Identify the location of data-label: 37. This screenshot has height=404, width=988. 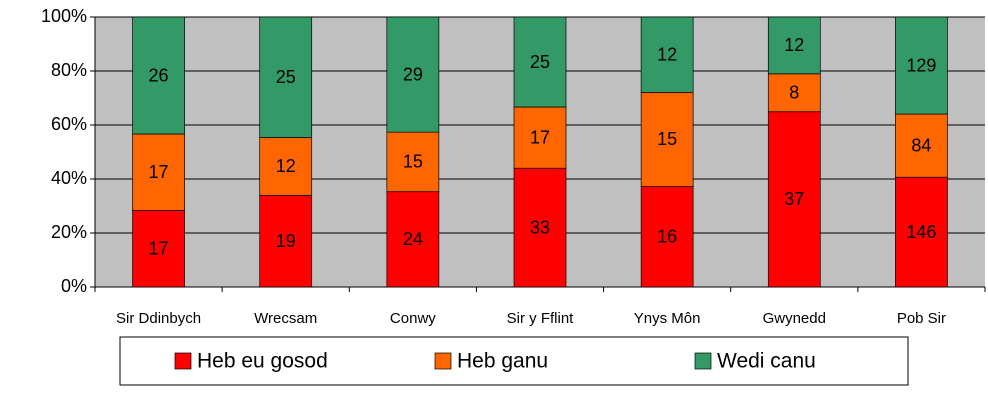
(794, 199).